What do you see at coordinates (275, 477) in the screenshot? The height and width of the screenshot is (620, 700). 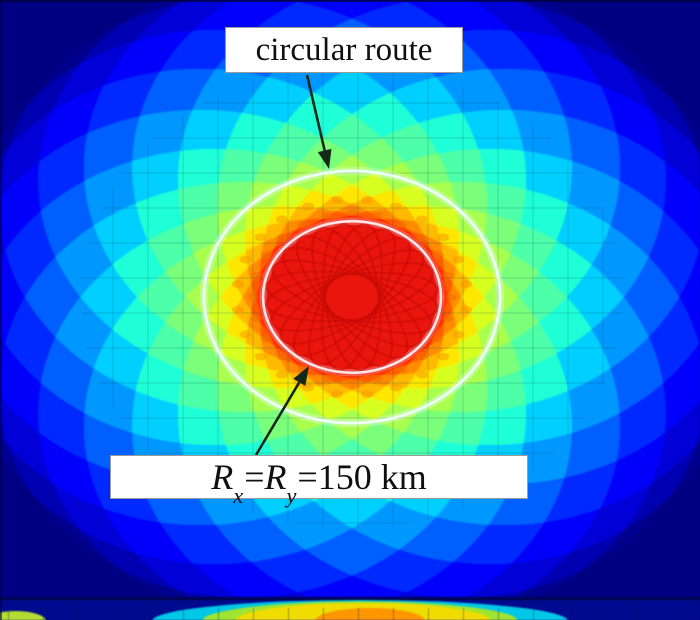 I see `radius-symbol-ry: R` at bounding box center [275, 477].